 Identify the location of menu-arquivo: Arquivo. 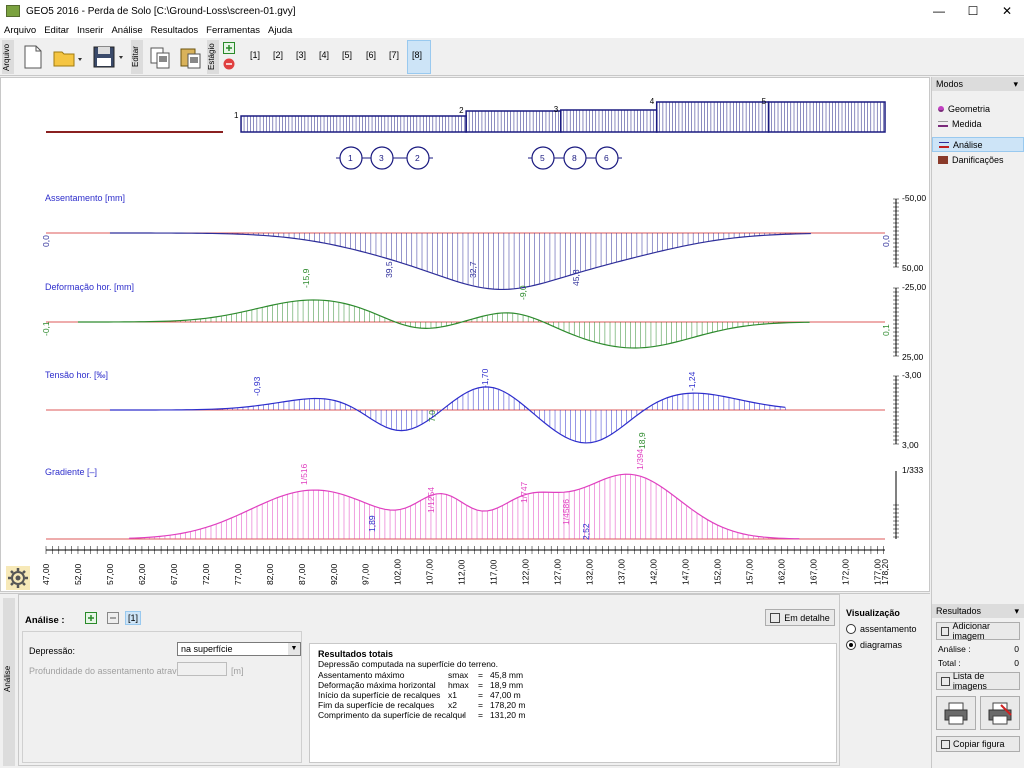
(20, 30).